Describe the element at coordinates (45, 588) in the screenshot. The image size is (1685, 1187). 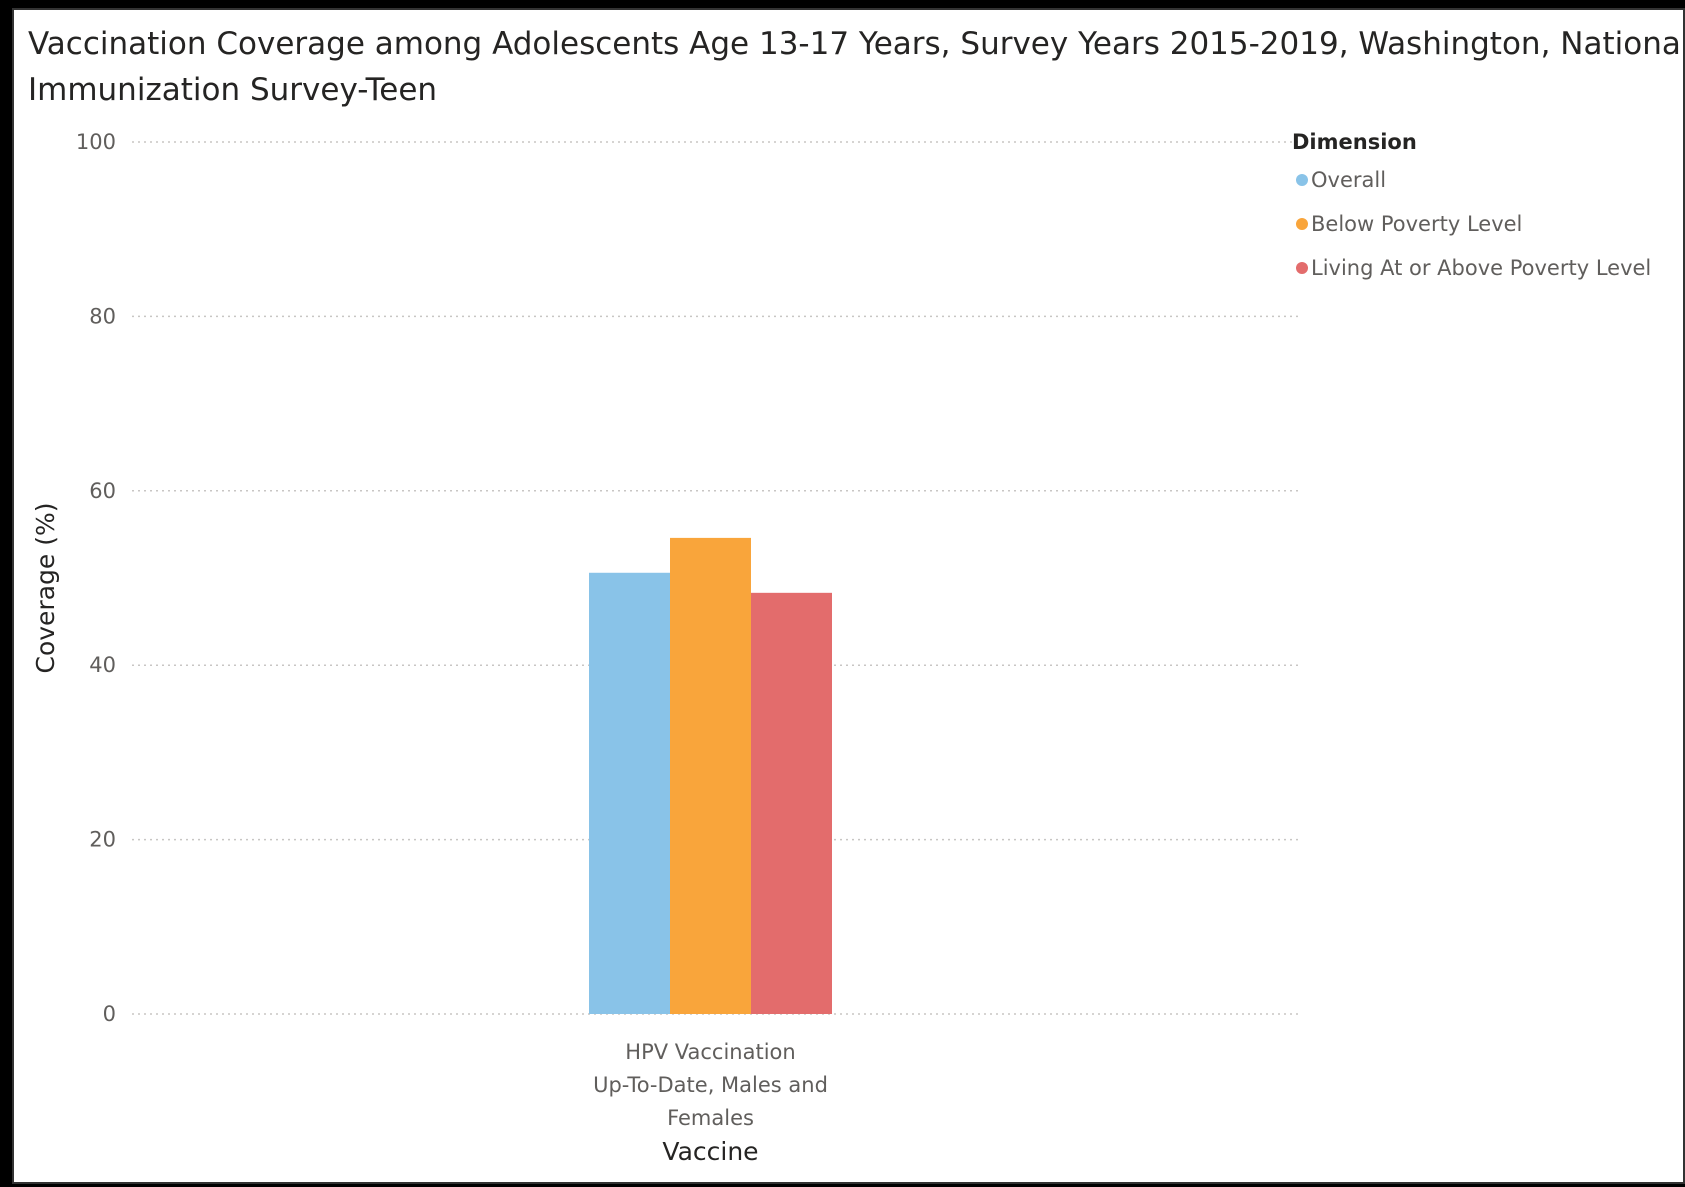
I see `y-axis-title: Coverage (%)` at that location.